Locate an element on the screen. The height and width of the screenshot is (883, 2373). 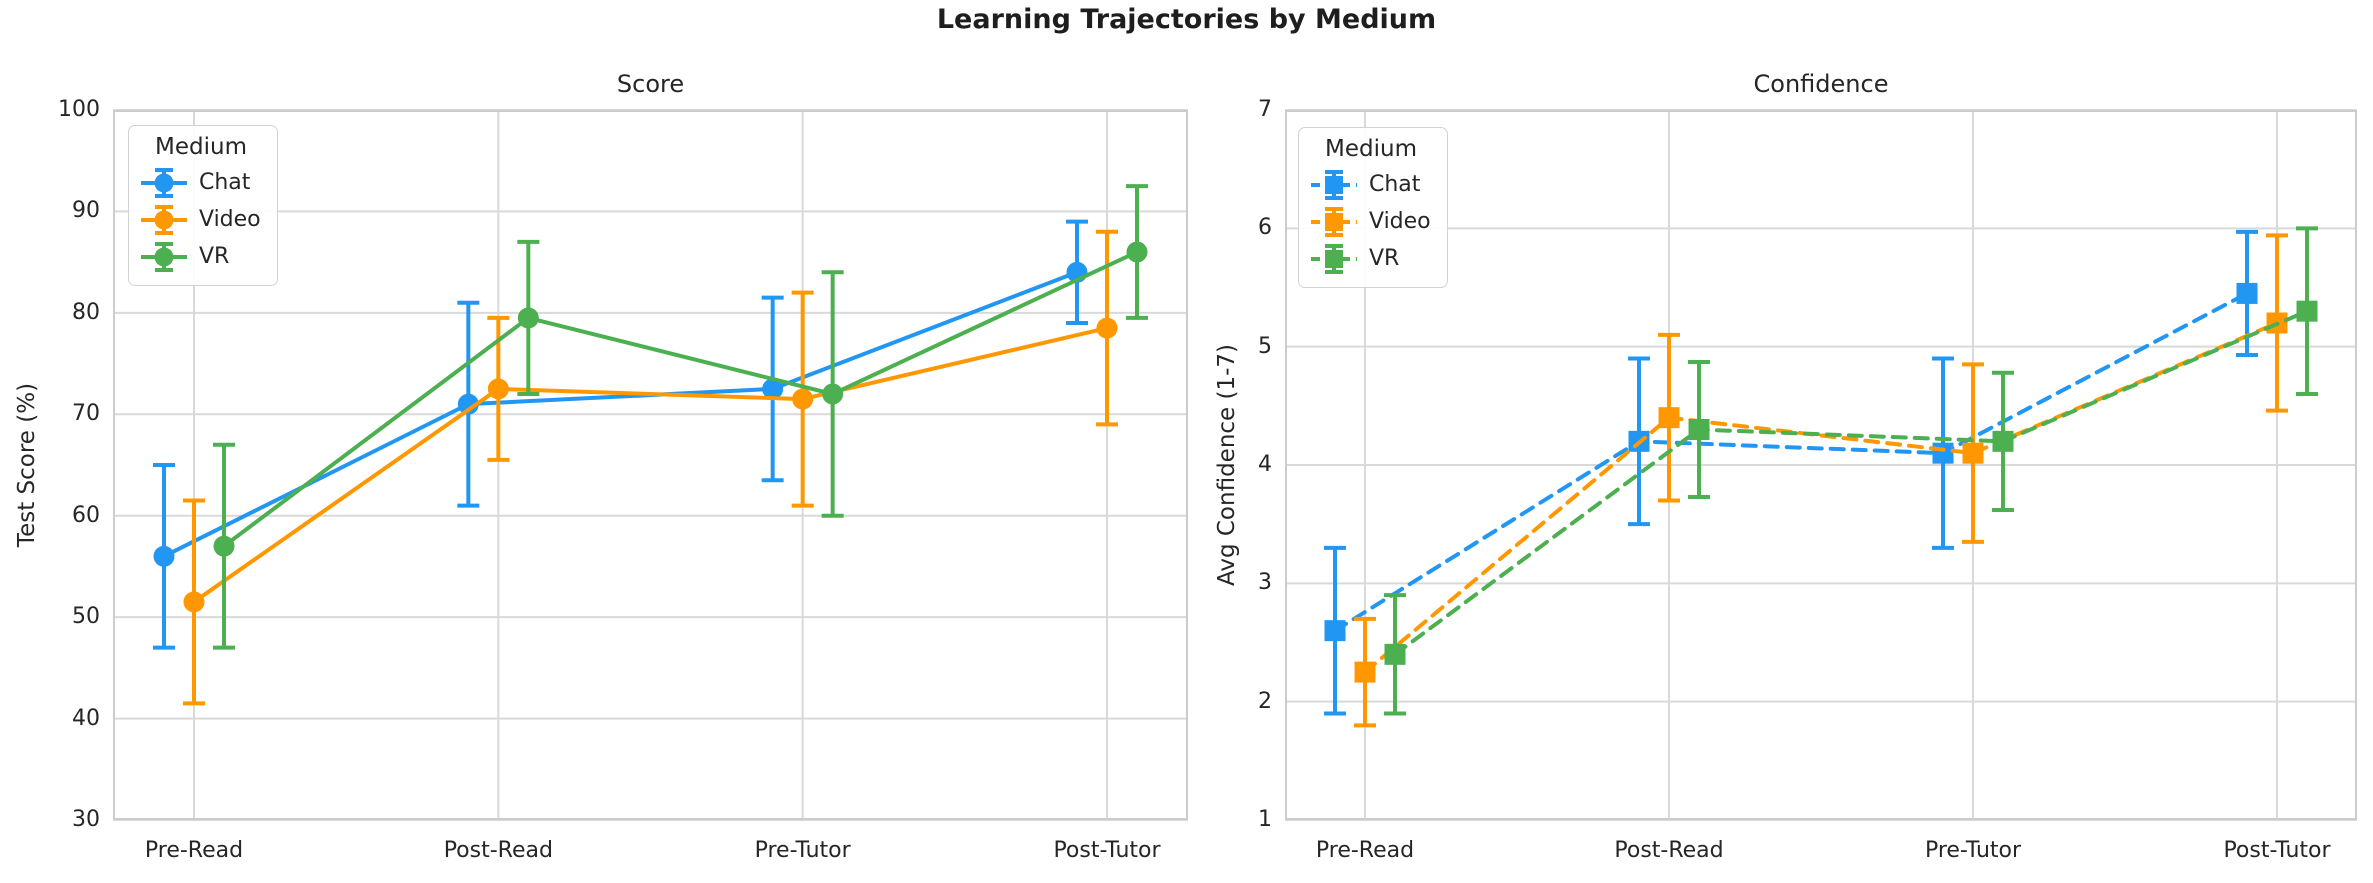
y-tick-label: 90 is located at coordinates (86, 211).